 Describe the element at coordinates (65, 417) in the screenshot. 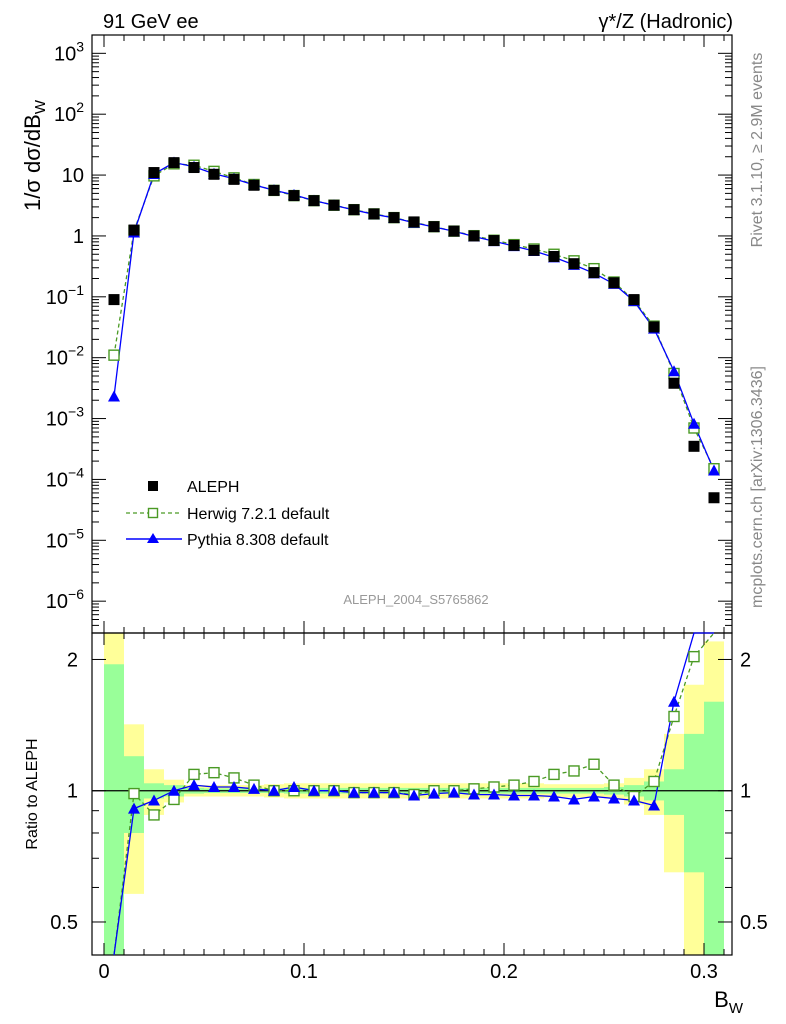

I see `y-tick-label: 10⁻³` at that location.